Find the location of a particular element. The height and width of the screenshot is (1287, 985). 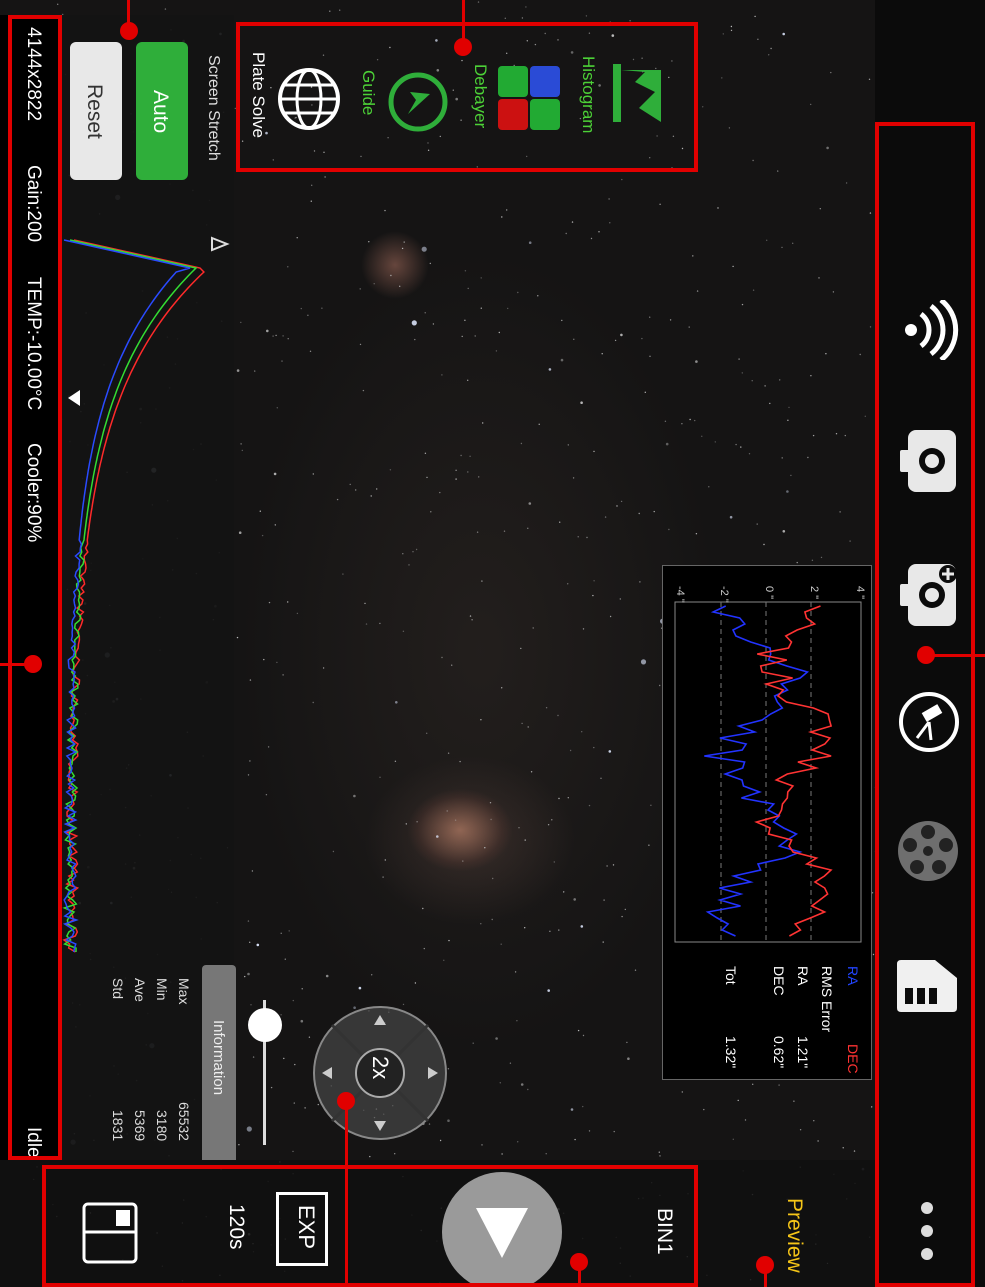

capture-bar: 120s EXP BIN1 Preview is located at coordinates (437, 1223).